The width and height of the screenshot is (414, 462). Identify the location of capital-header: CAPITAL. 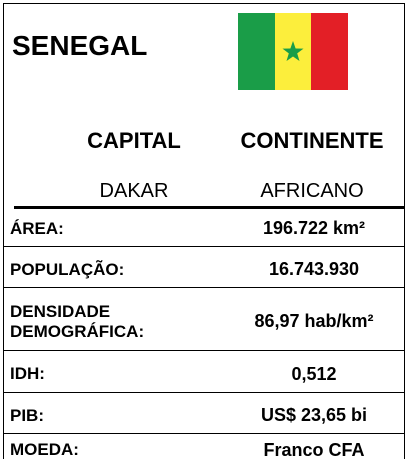
(134, 140).